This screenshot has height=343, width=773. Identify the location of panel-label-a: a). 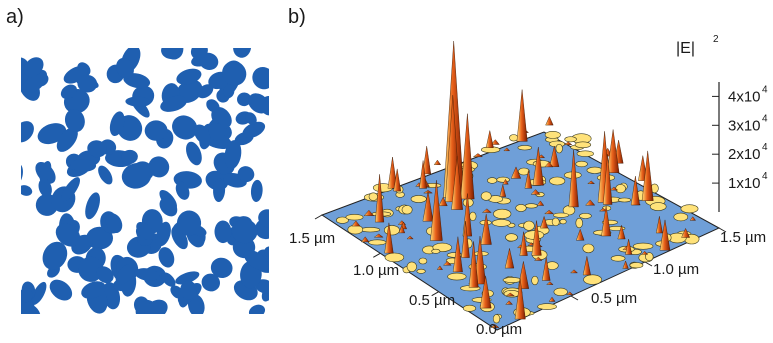
(15, 17).